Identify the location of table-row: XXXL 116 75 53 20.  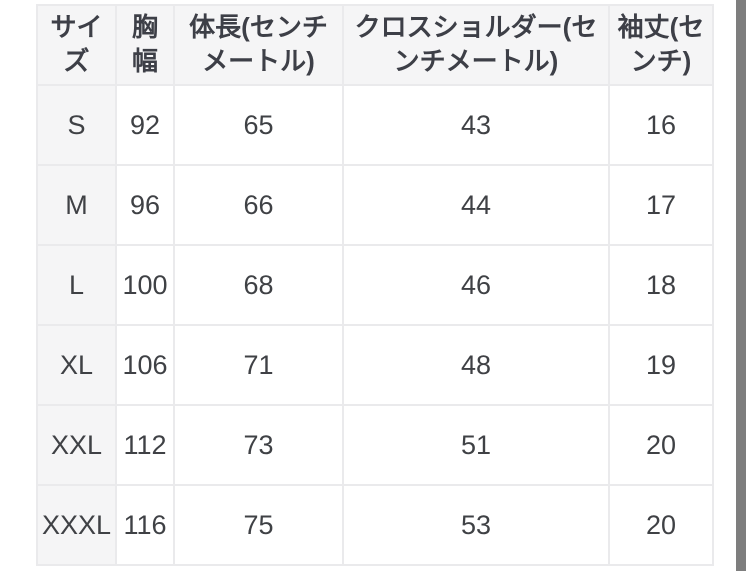
(375, 525).